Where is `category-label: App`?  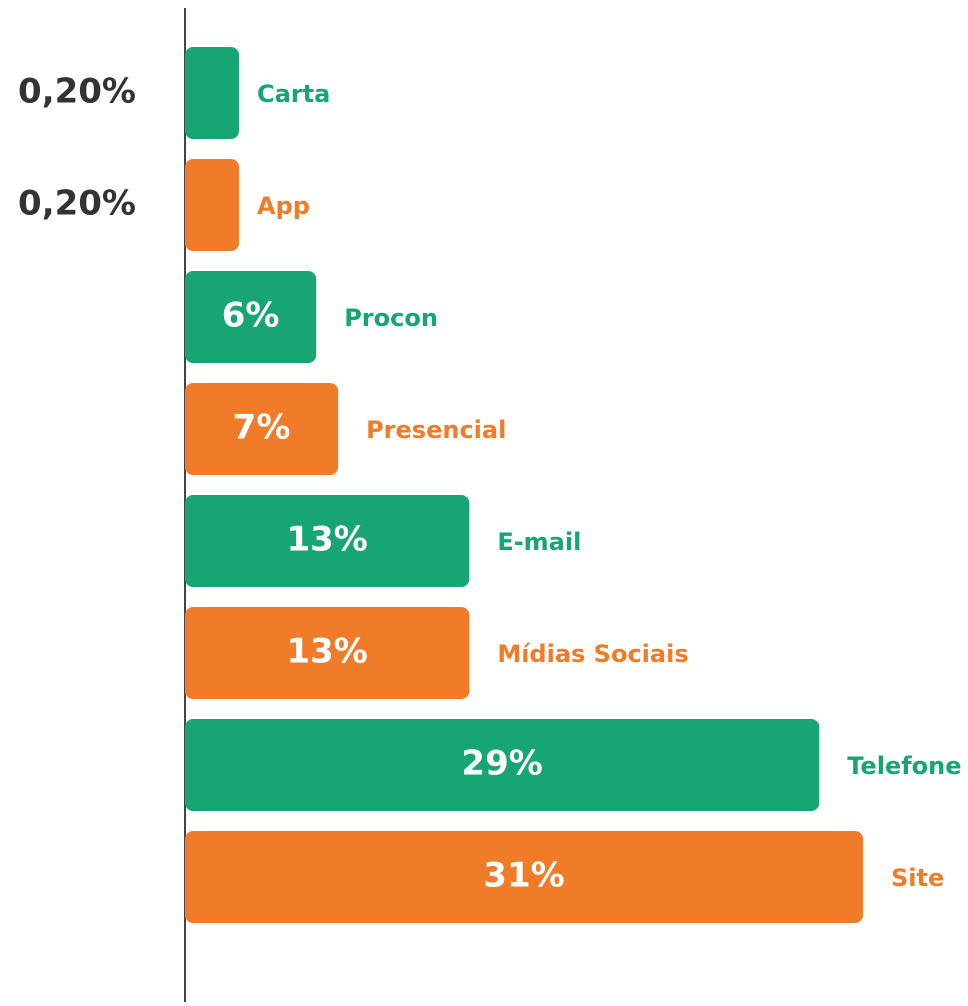 category-label: App is located at coordinates (283, 206).